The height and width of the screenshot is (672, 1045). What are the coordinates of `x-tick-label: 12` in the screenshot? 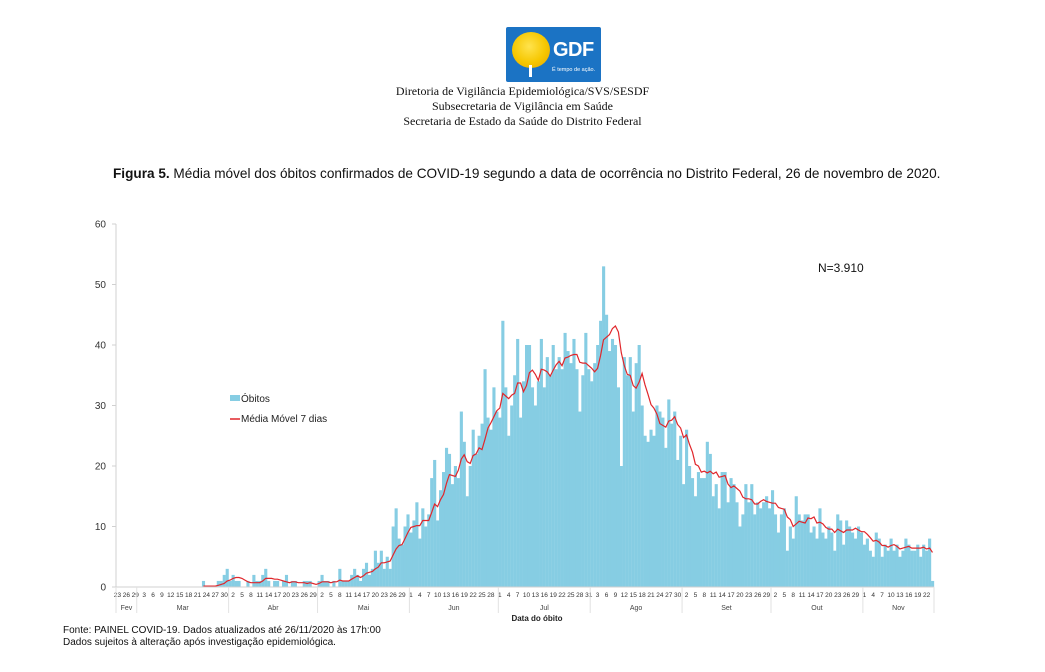 It's located at (171, 595).